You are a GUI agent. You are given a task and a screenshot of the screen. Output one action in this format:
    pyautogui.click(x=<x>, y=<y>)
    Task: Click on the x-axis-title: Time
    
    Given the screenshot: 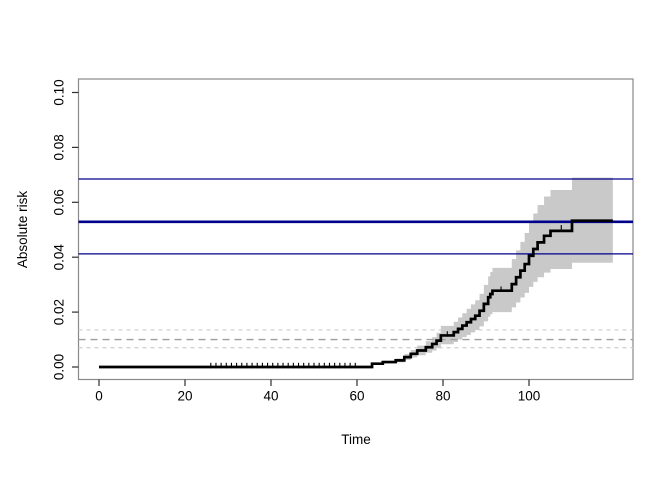 What is the action you would take?
    pyautogui.click(x=356, y=439)
    